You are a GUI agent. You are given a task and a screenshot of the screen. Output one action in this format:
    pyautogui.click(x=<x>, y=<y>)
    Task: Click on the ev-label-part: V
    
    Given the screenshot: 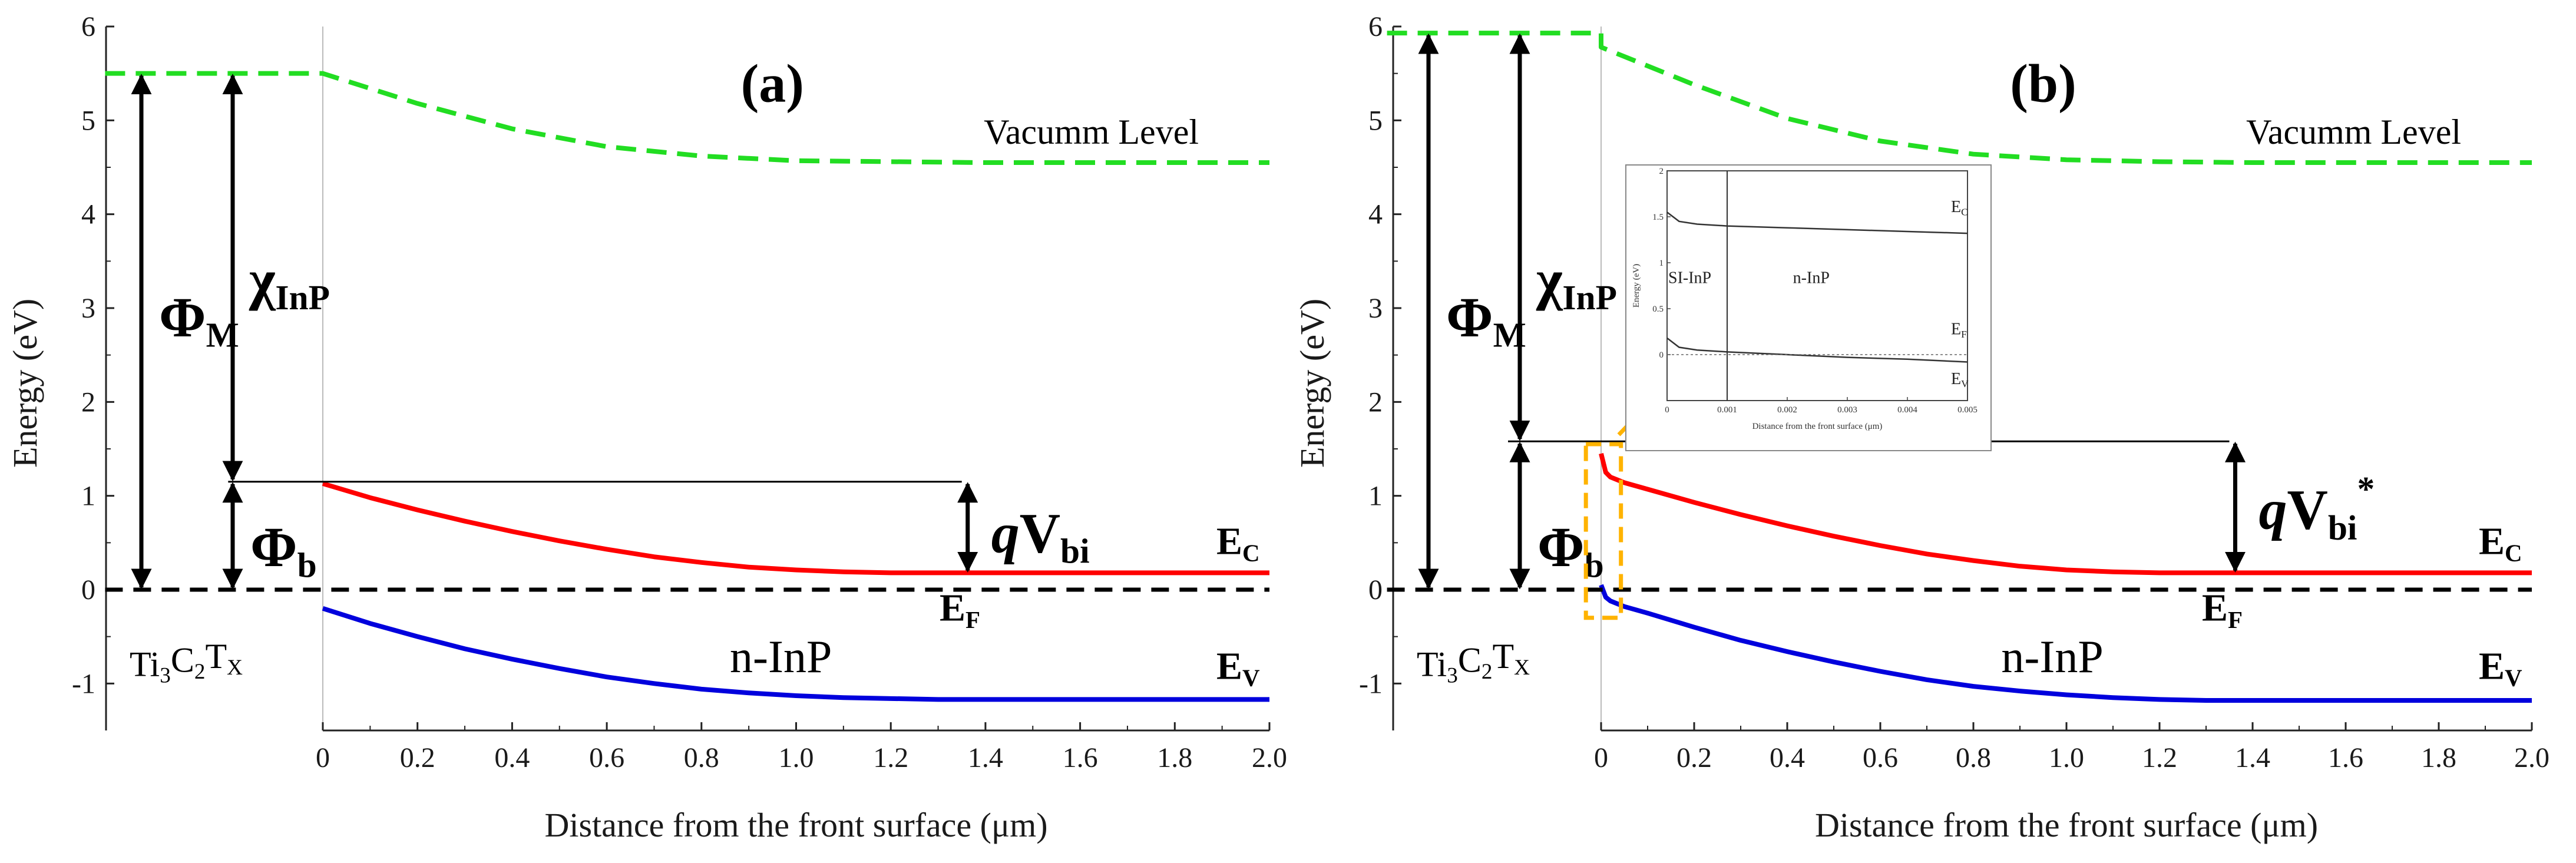 What is the action you would take?
    pyautogui.click(x=2513, y=678)
    